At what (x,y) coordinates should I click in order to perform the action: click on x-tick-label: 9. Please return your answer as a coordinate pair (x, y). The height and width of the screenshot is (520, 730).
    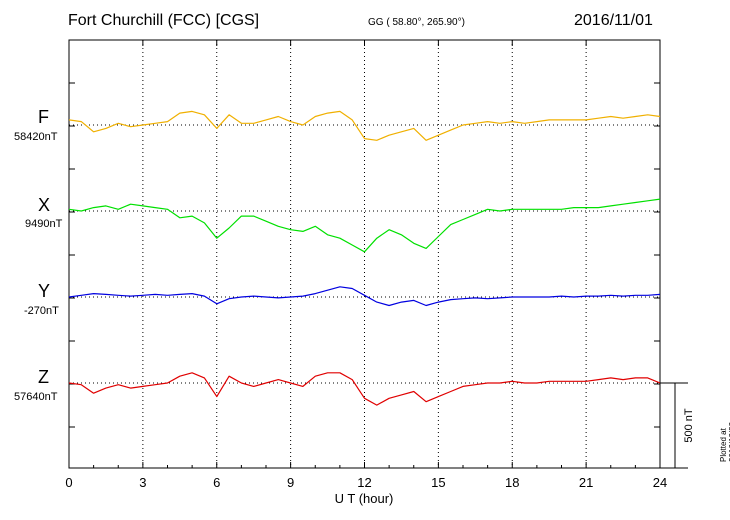
    Looking at the image, I should click on (290, 482).